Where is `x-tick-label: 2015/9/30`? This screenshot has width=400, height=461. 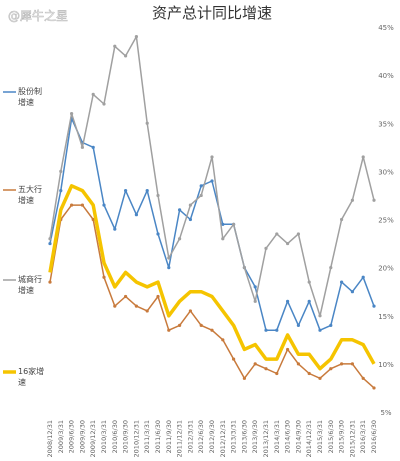 x-tick-label: 2015/9/30 is located at coordinates (342, 436).